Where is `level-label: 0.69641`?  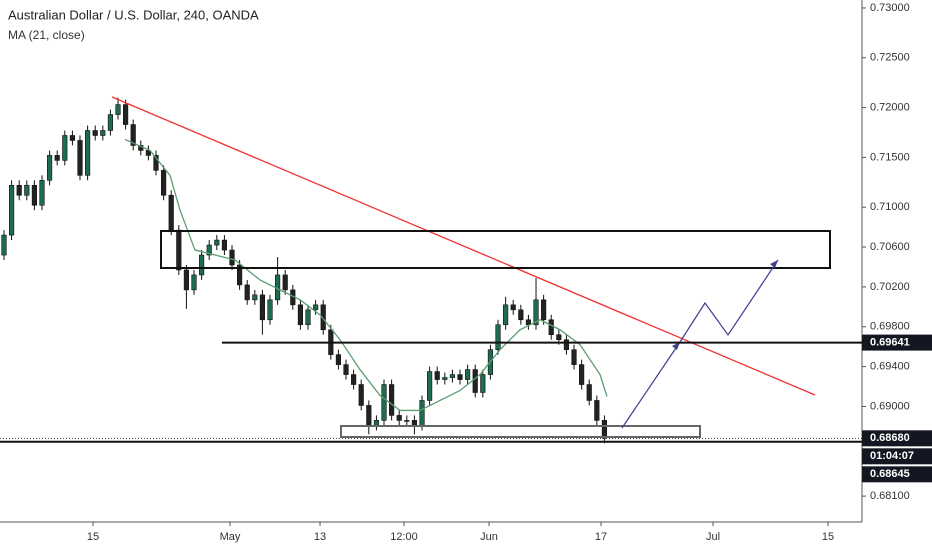 level-label: 0.69641 is located at coordinates (890, 342).